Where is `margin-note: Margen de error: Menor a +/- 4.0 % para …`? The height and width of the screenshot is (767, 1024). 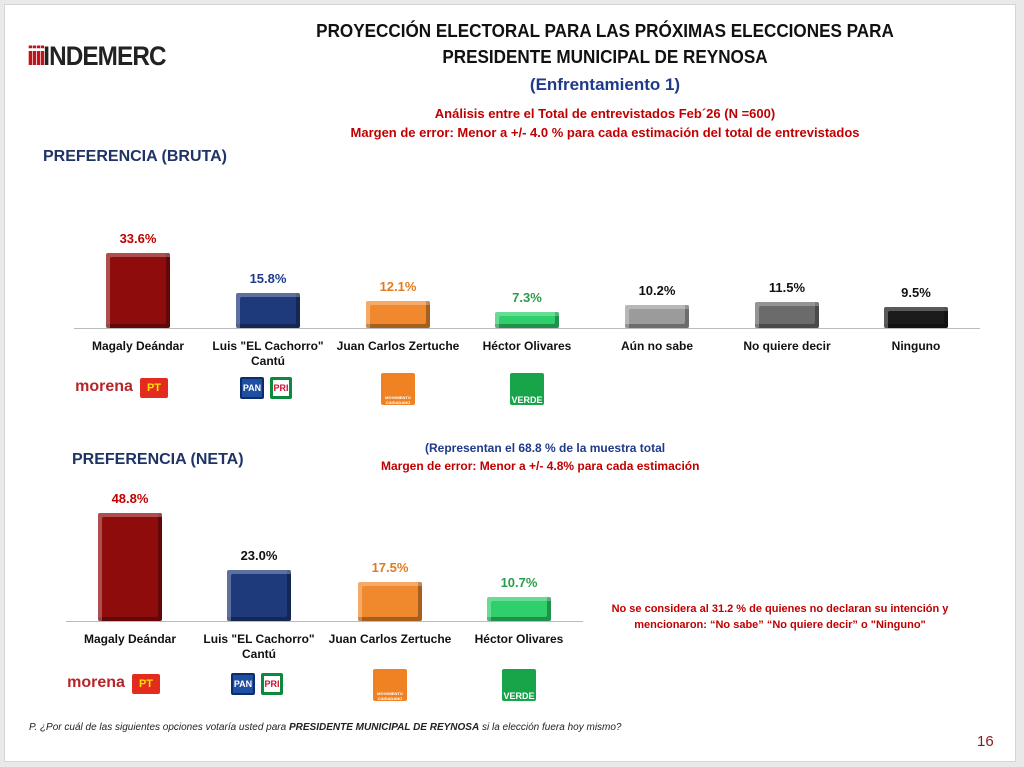 margin-note: Margen de error: Menor a +/- 4.0 % para … is located at coordinates (605, 132).